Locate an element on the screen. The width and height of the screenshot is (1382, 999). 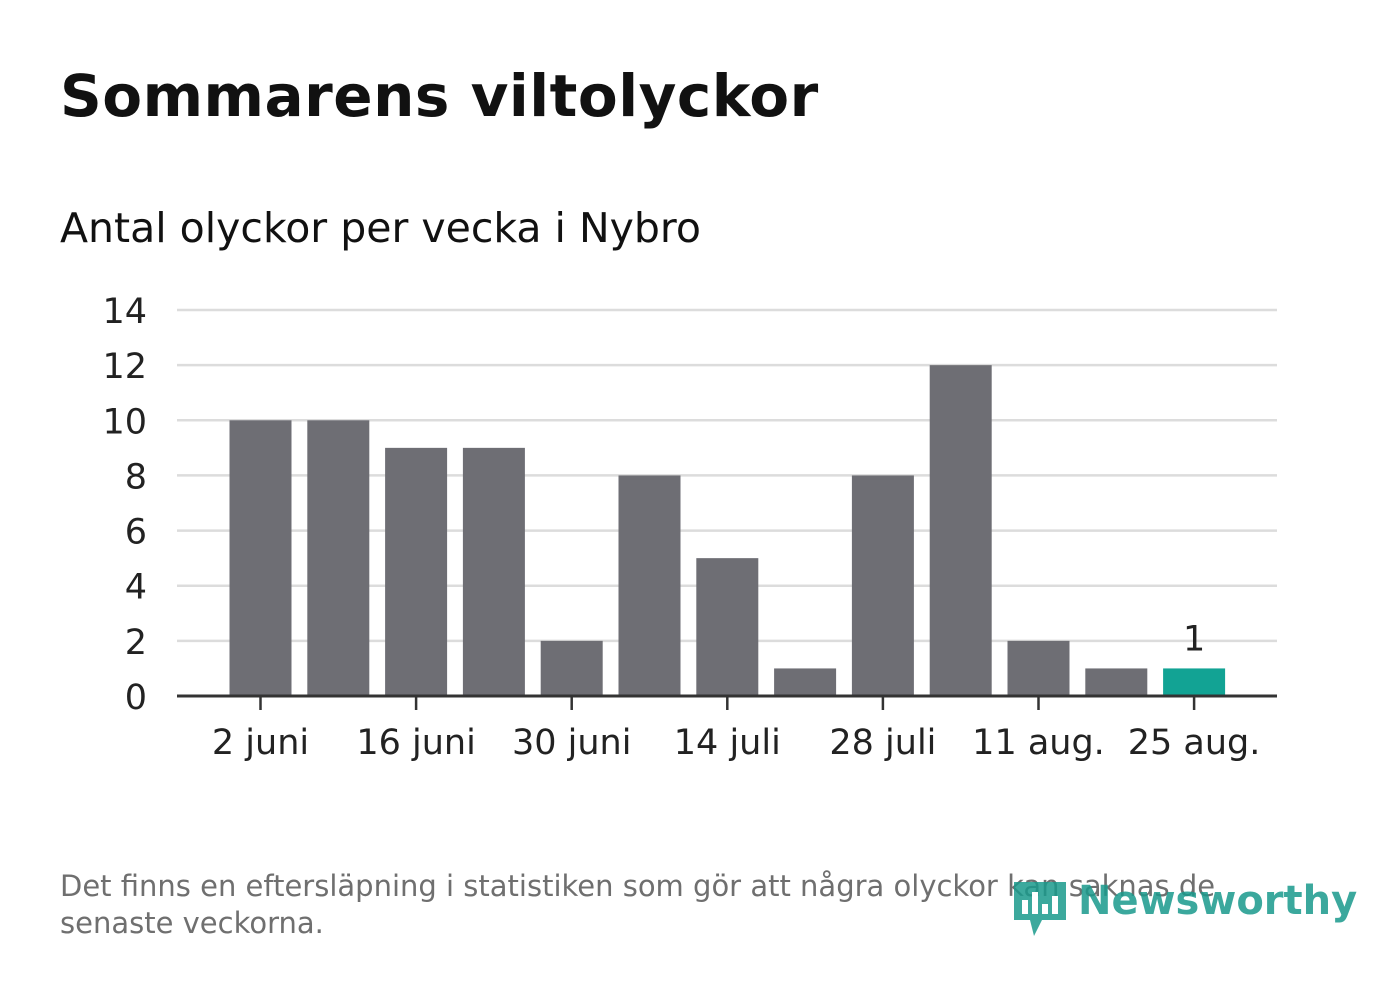
brand-name: Newsworthy is located at coordinates (1218, 901).